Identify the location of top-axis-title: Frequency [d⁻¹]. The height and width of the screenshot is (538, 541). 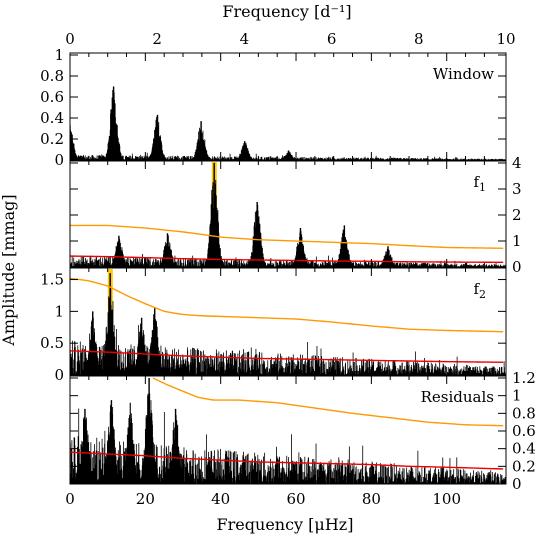
(286, 11).